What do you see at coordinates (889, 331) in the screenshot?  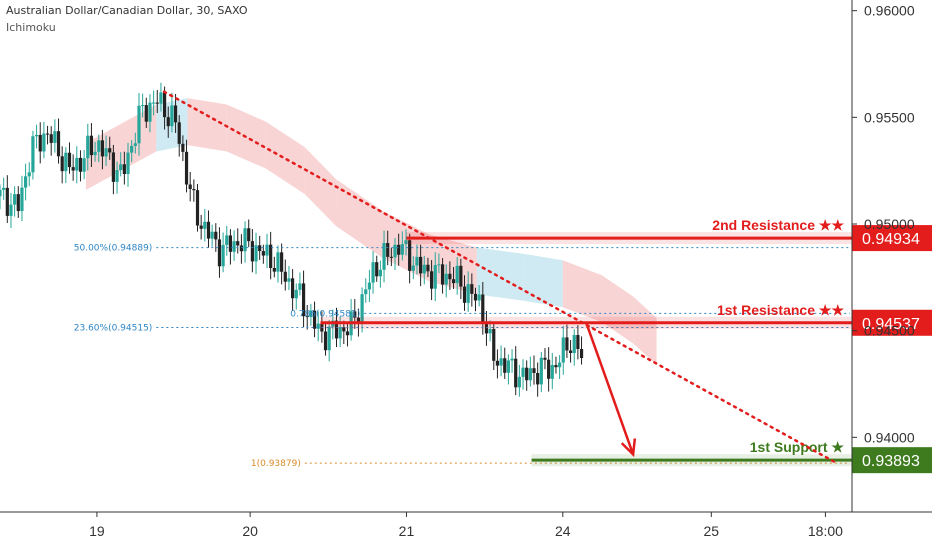 I see `y-tick-label: 0.94500` at bounding box center [889, 331].